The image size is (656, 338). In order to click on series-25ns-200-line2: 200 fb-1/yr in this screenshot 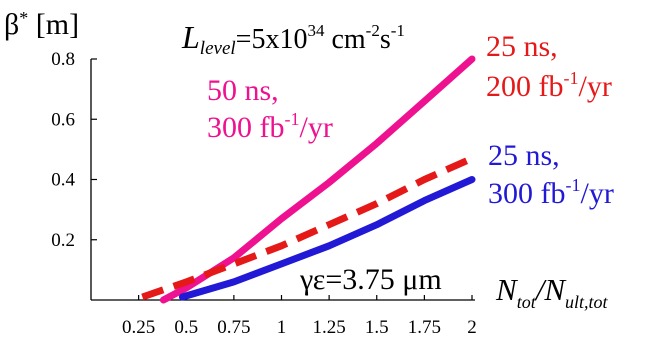, I will do `click(549, 85)`.